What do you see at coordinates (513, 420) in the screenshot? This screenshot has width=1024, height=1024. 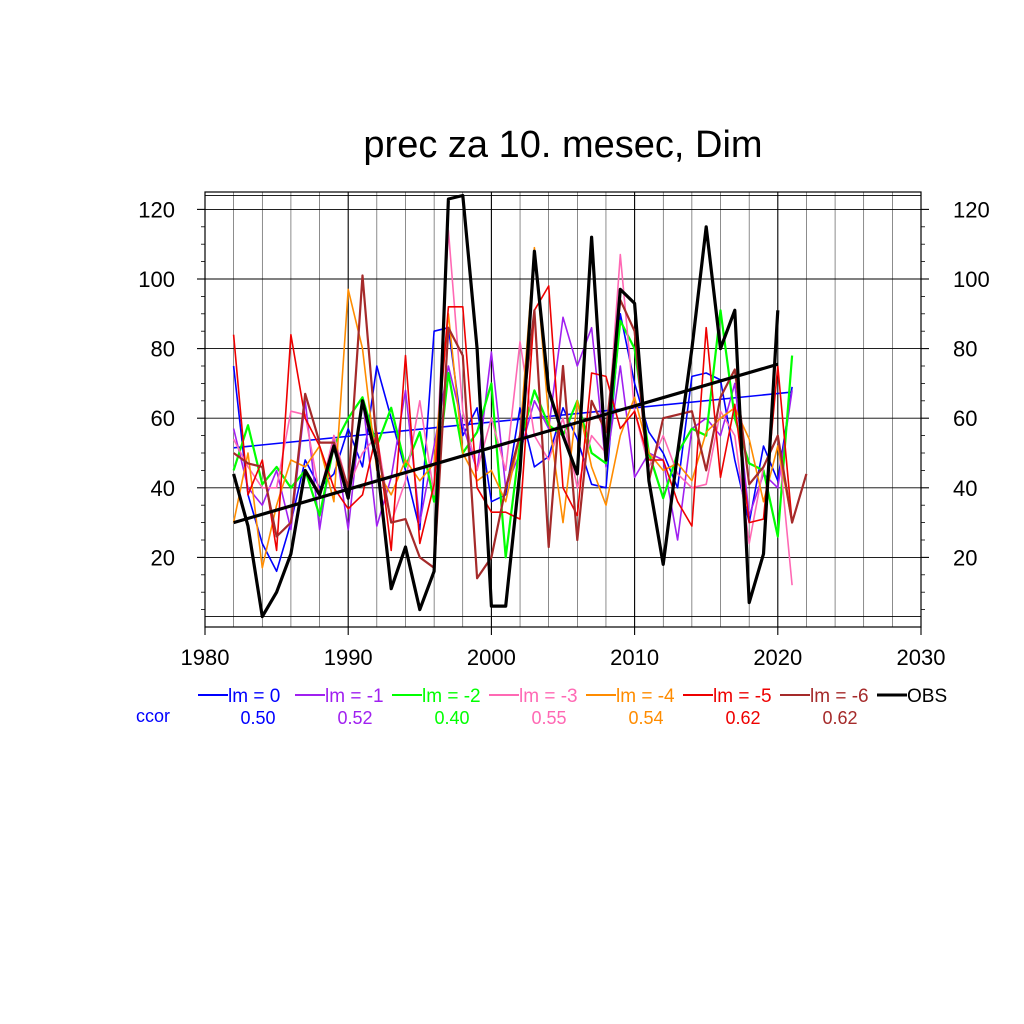 I see `trend-line-lm0` at bounding box center [513, 420].